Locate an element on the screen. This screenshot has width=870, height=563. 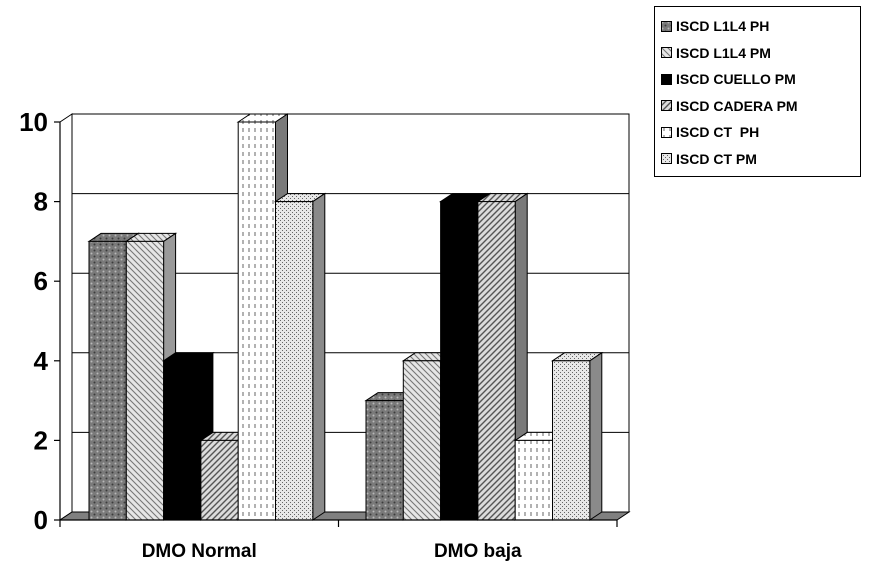
legend-item: ISCD CUELLO PM is located at coordinates (760, 79).